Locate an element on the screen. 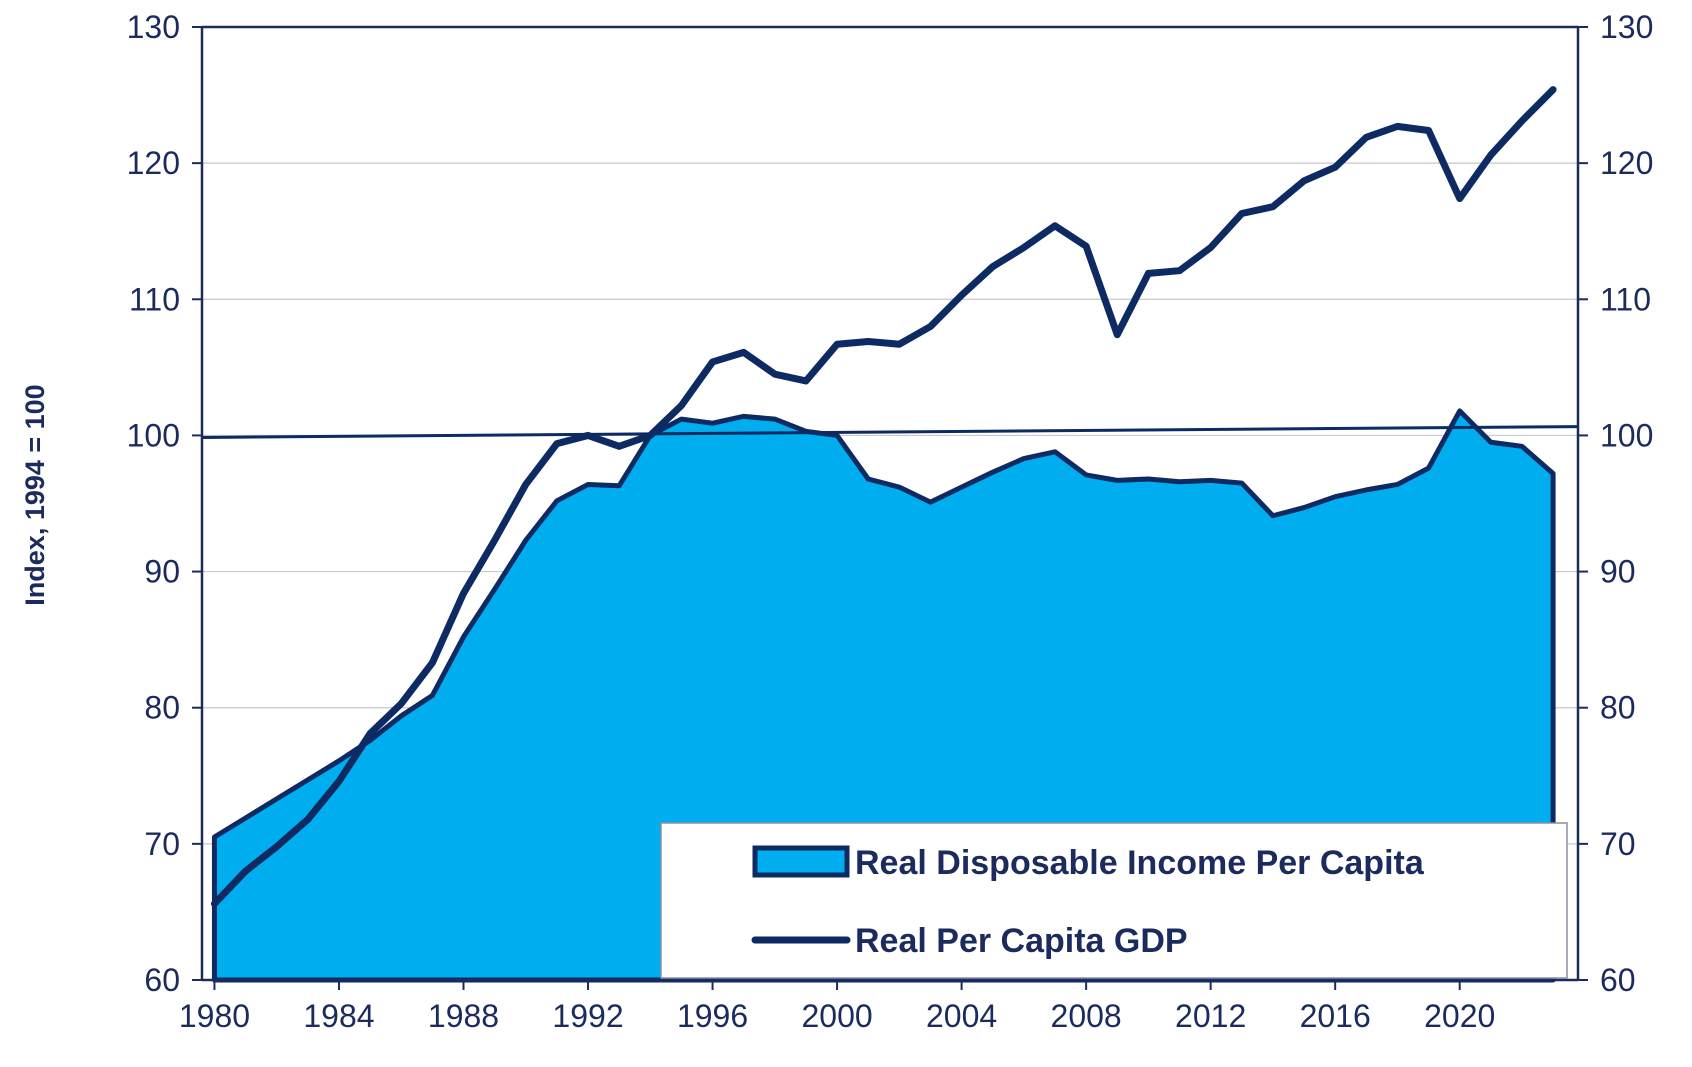 This screenshot has height=1067, width=1692. y-tick-label-left: 90 is located at coordinates (162, 572).